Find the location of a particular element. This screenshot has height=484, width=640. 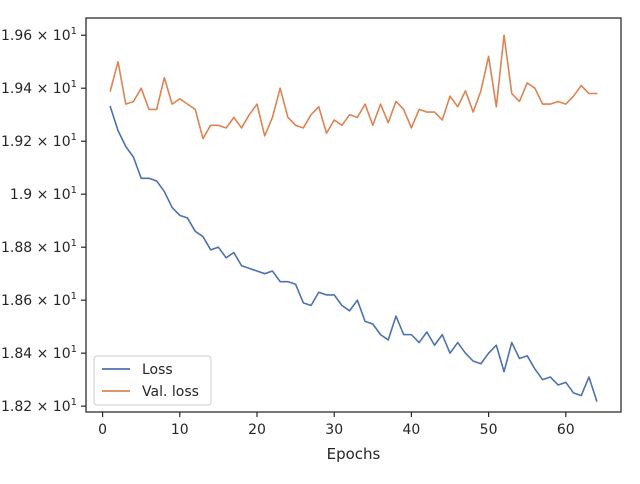

x-tick-label: 50 is located at coordinates (489, 430).